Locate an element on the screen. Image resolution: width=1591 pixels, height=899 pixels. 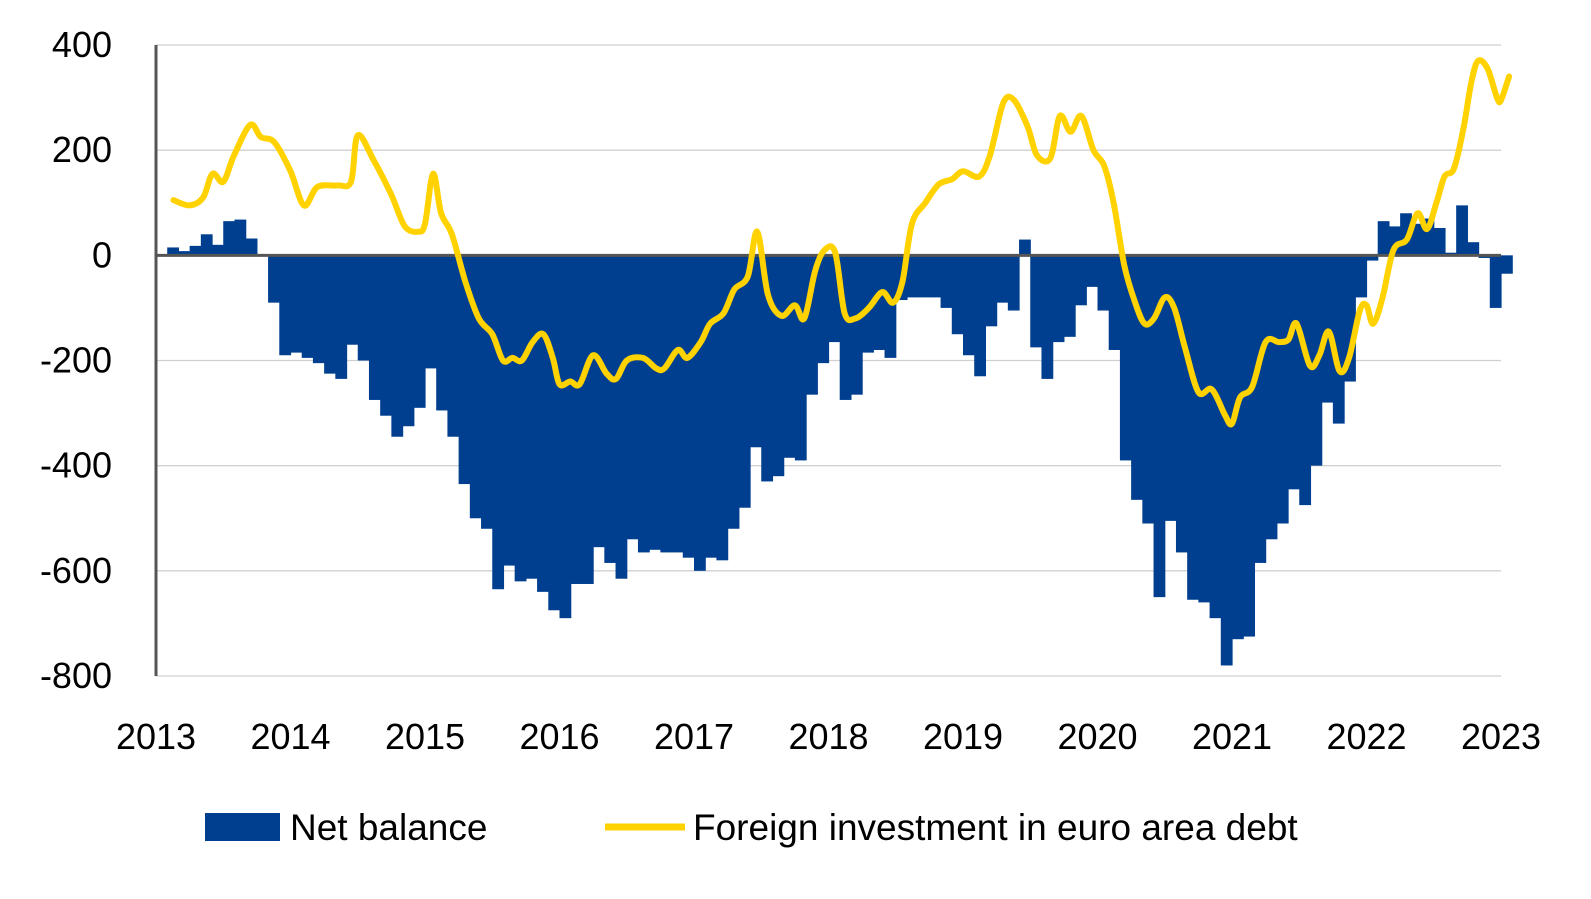
x-tick-label: 2015 is located at coordinates (425, 736).